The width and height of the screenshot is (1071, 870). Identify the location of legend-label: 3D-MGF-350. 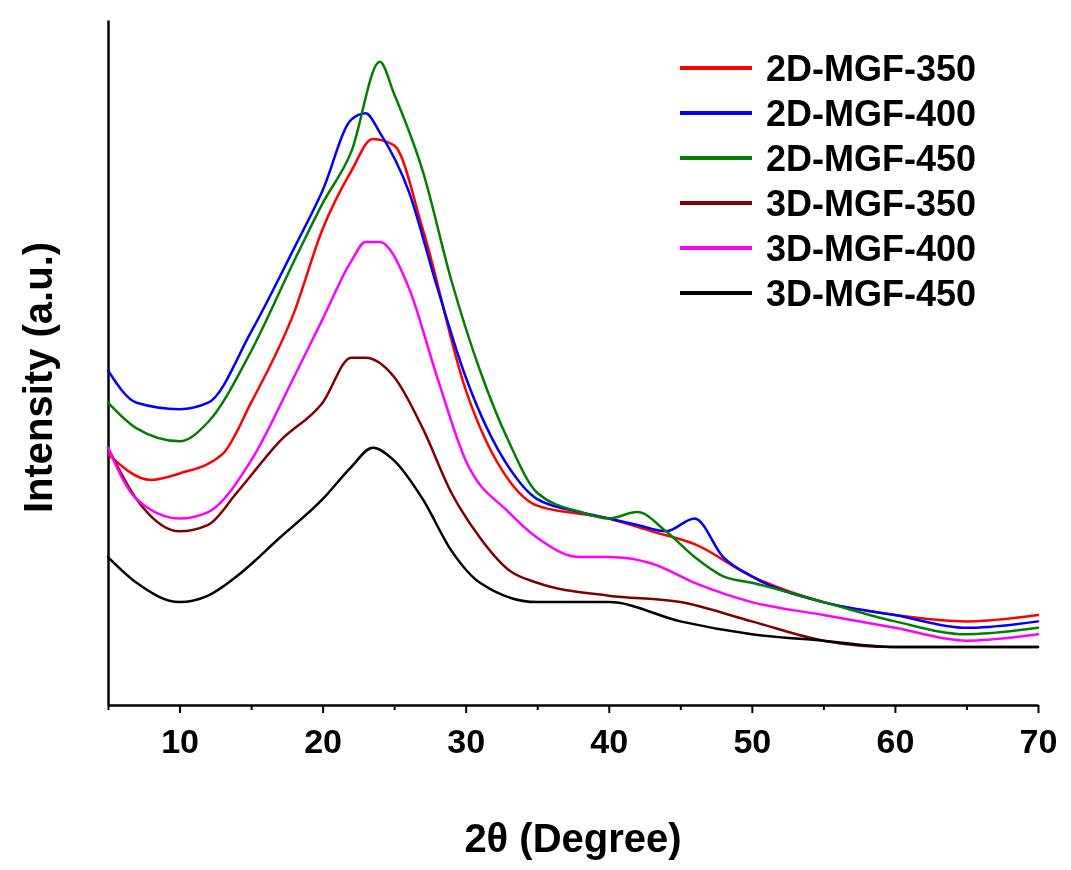
(871, 203).